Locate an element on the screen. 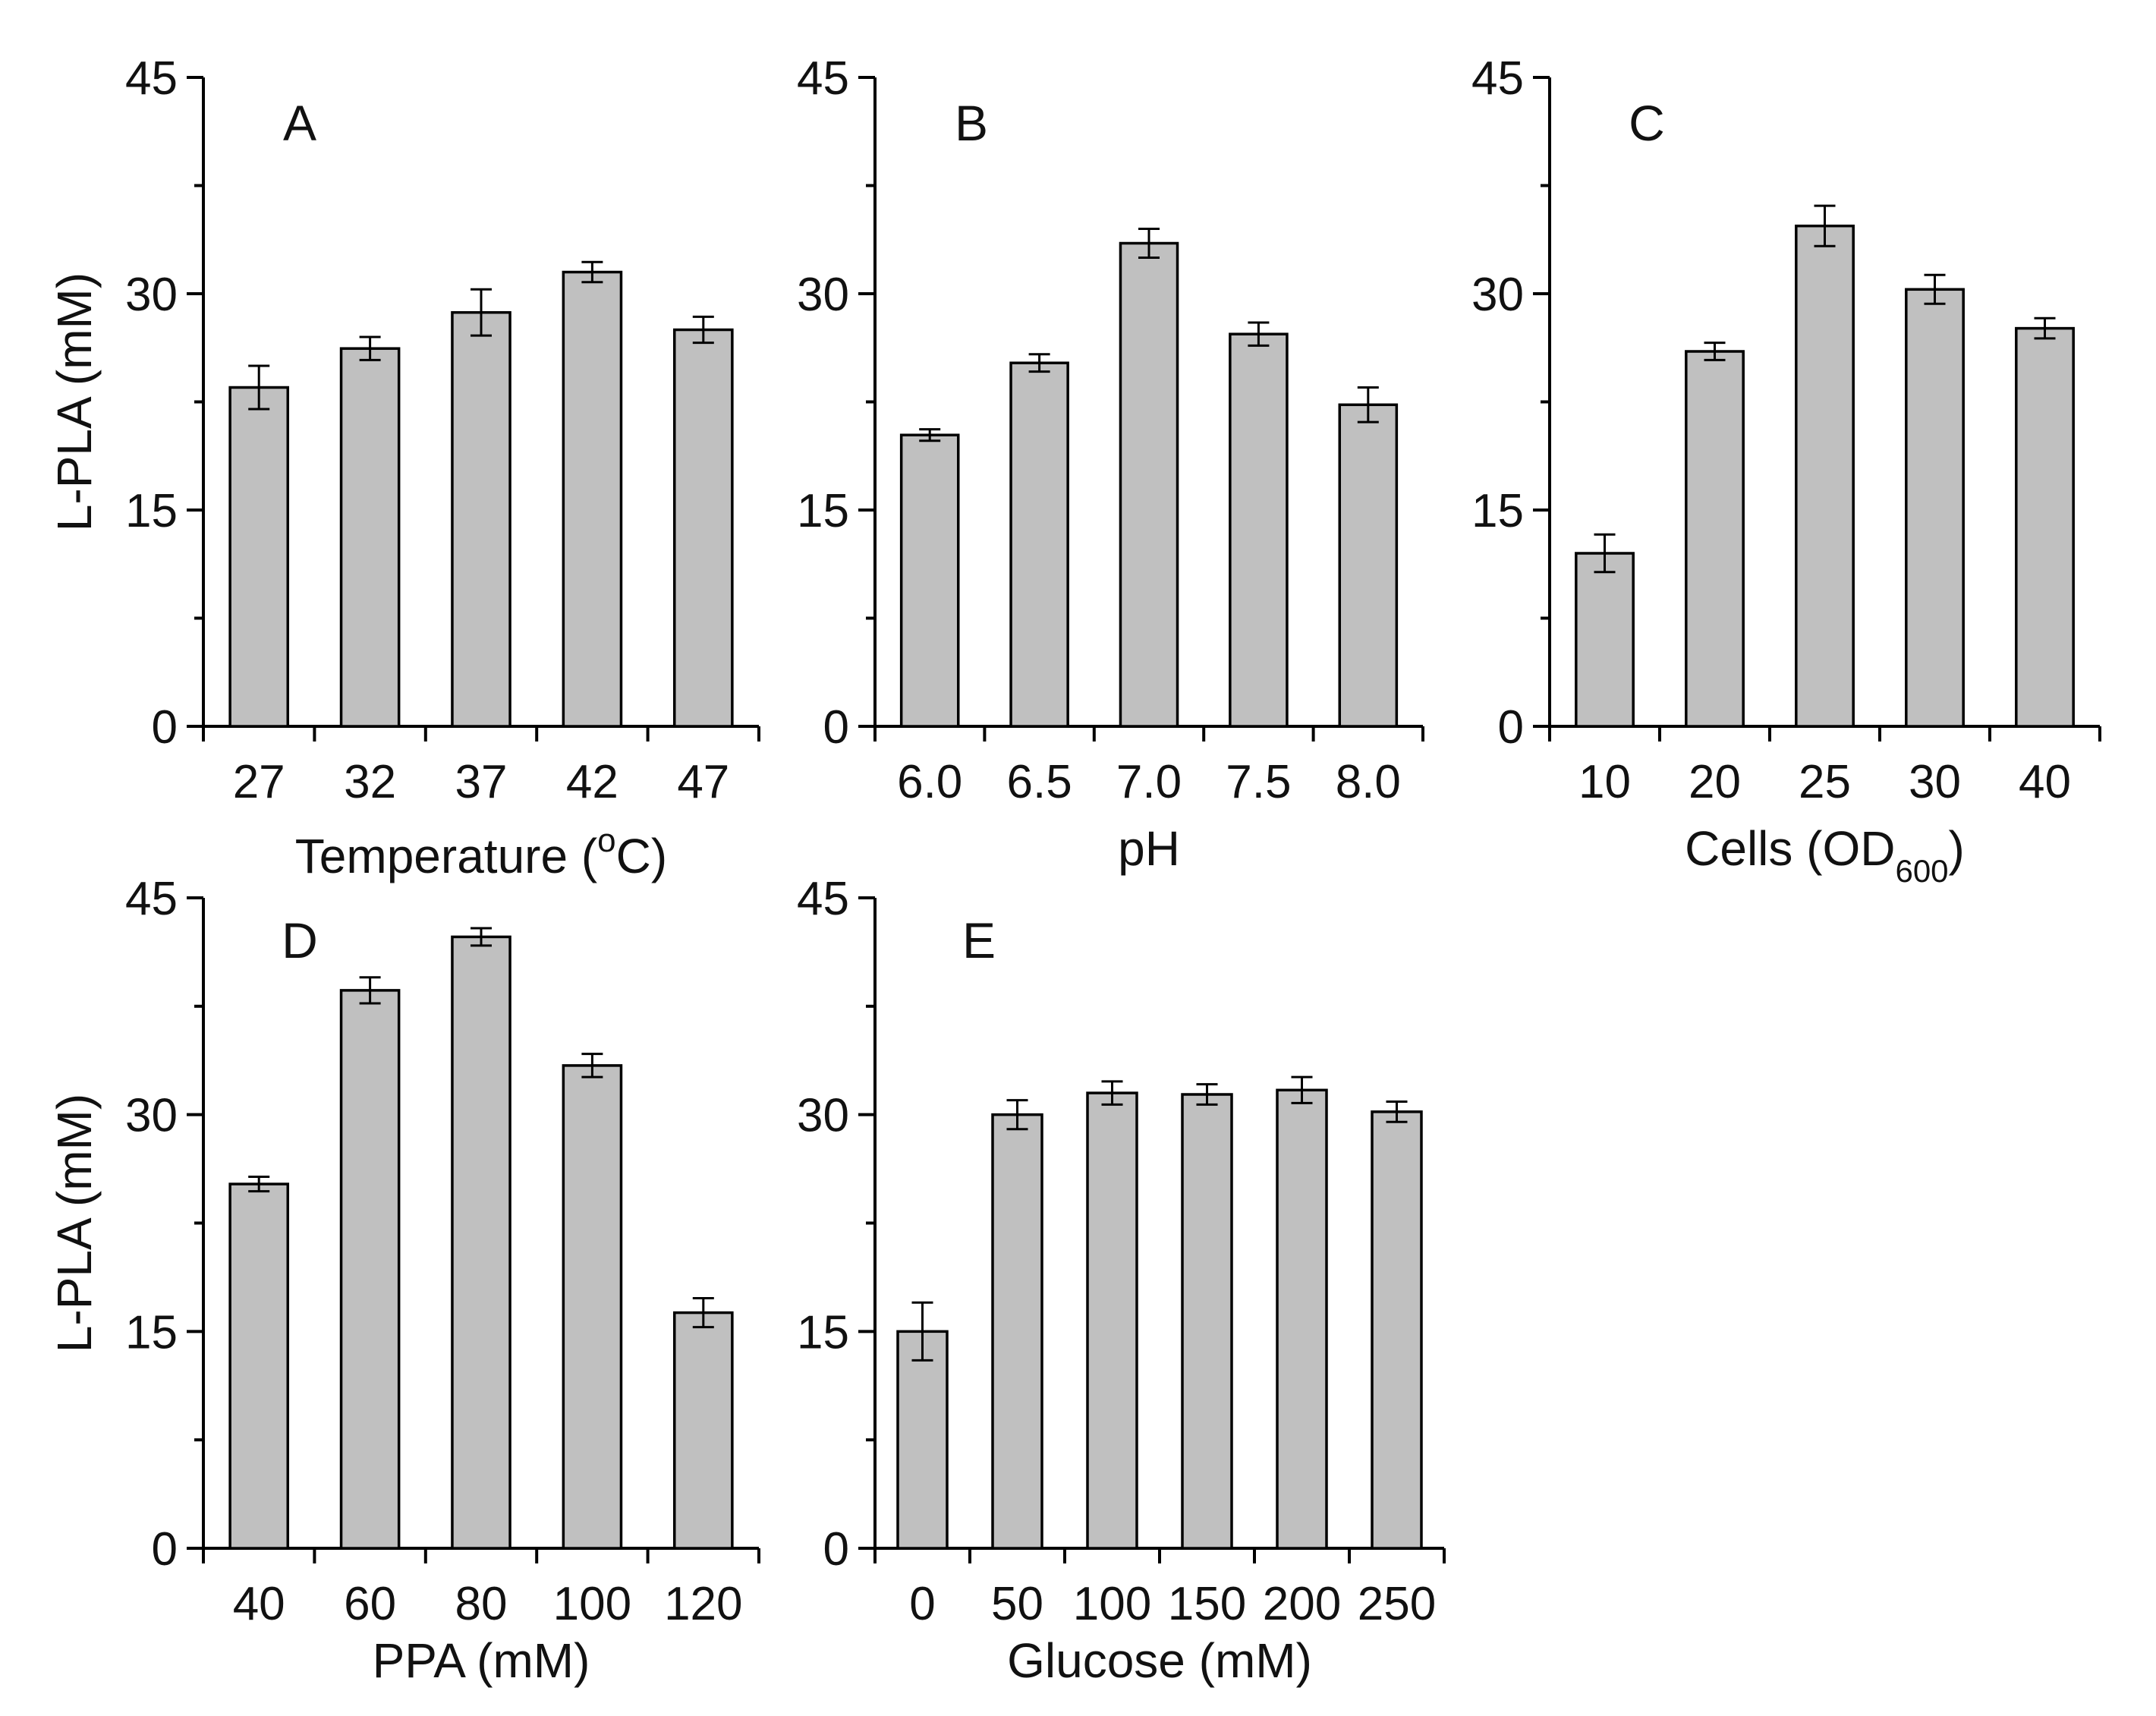 Image resolution: width=2156 pixels, height=1716 pixels. x-tick-label: 47 is located at coordinates (703, 782).